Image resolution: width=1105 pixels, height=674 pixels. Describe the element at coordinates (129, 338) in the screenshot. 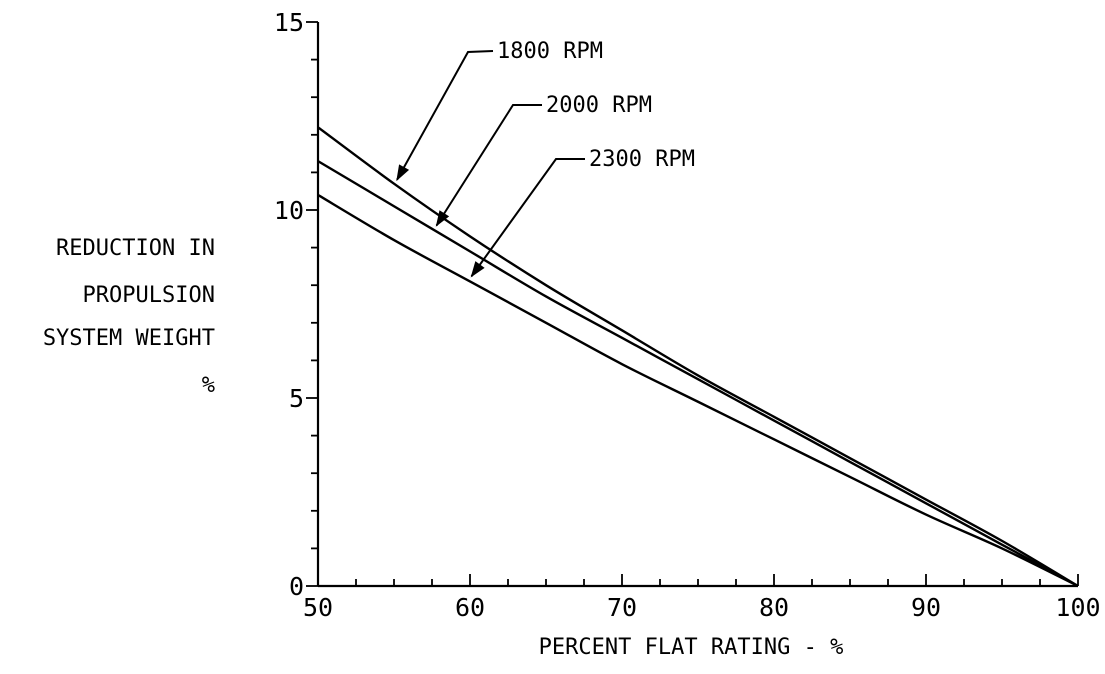

I see `y-axis-title-line-3: SYSTEM WEIGHT` at that location.